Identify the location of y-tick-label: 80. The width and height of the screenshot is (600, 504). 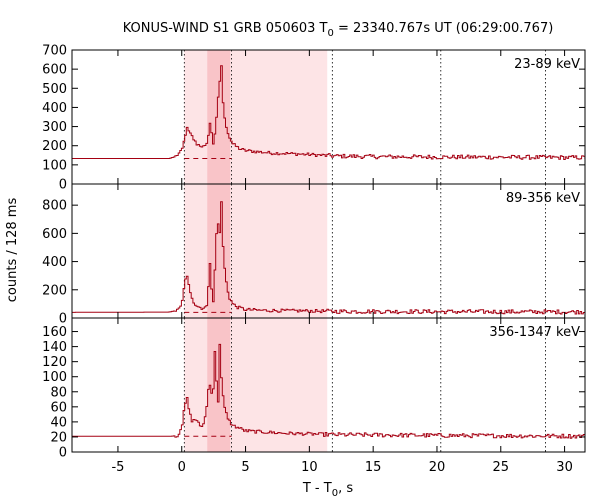
(58, 392).